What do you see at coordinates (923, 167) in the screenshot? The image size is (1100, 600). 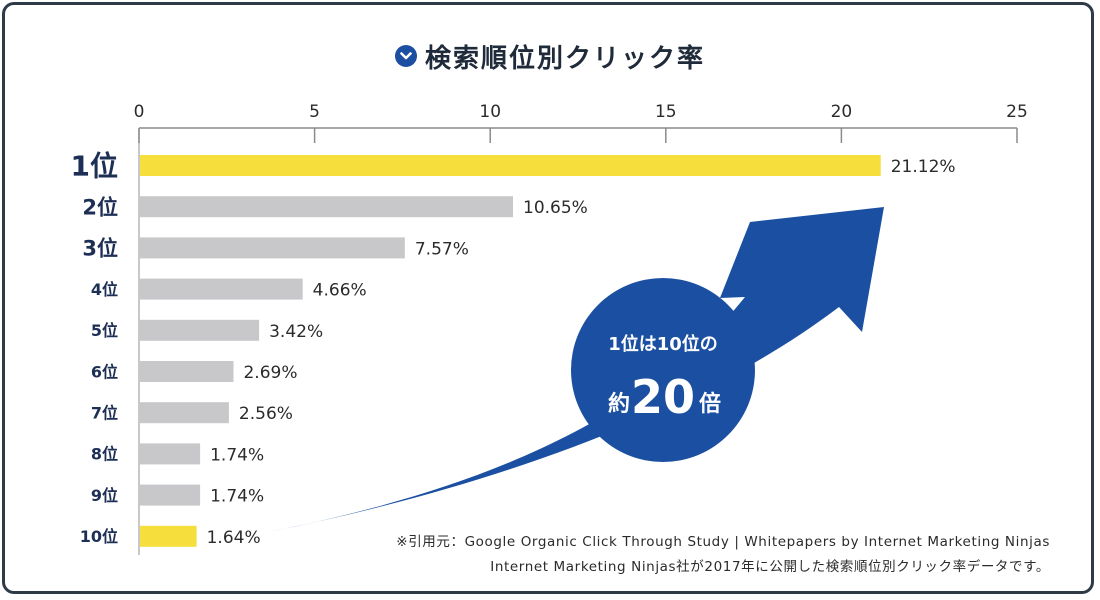 I see `value-label: 21.12%` at bounding box center [923, 167].